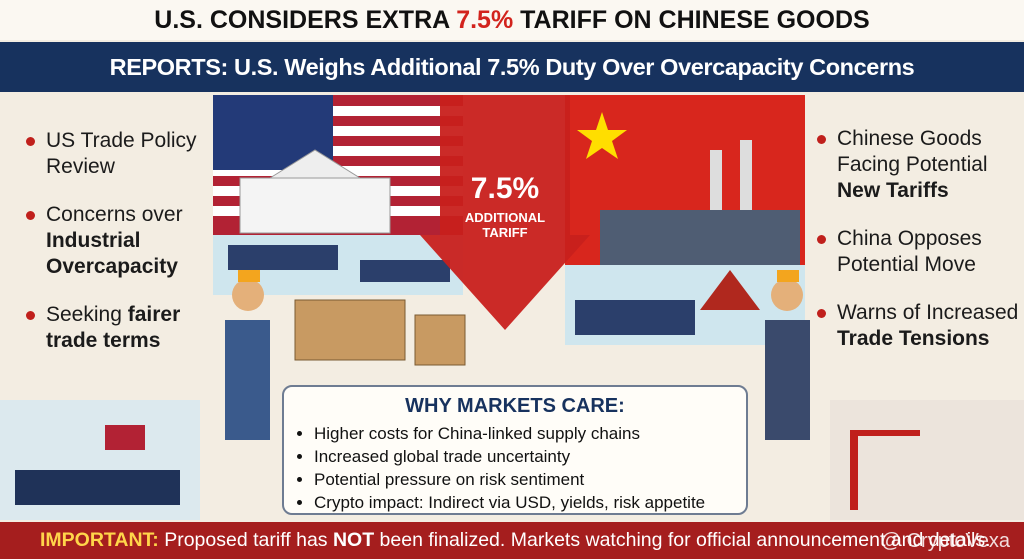  I want to click on footer-bold: NOT, so click(353, 540).